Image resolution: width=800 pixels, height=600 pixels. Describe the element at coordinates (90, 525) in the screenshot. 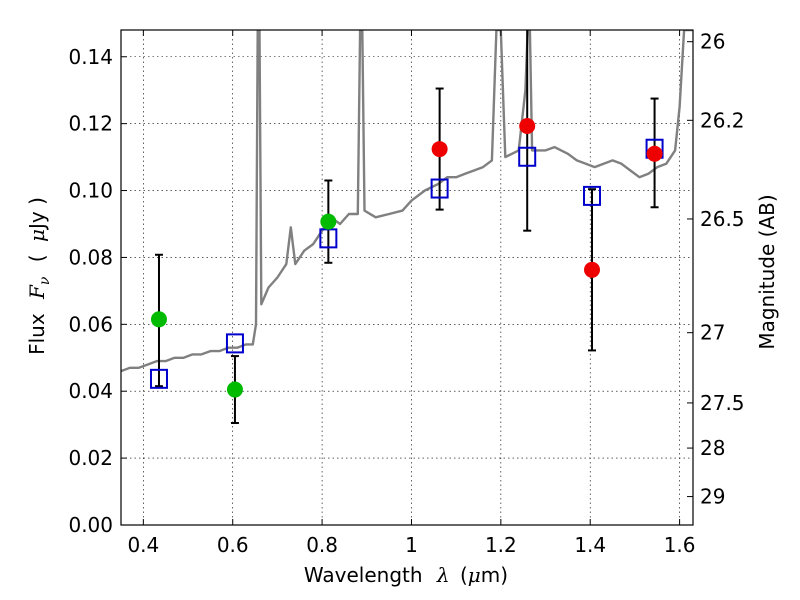

I see `y-tick-label: 0.00` at that location.